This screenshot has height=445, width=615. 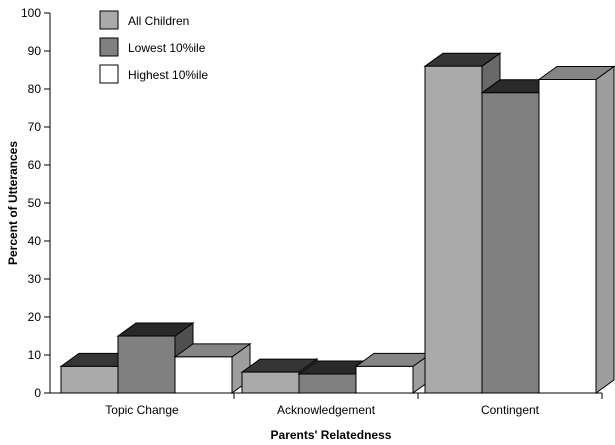 What do you see at coordinates (168, 75) in the screenshot?
I see `legend-label: Highest 10%ile` at bounding box center [168, 75].